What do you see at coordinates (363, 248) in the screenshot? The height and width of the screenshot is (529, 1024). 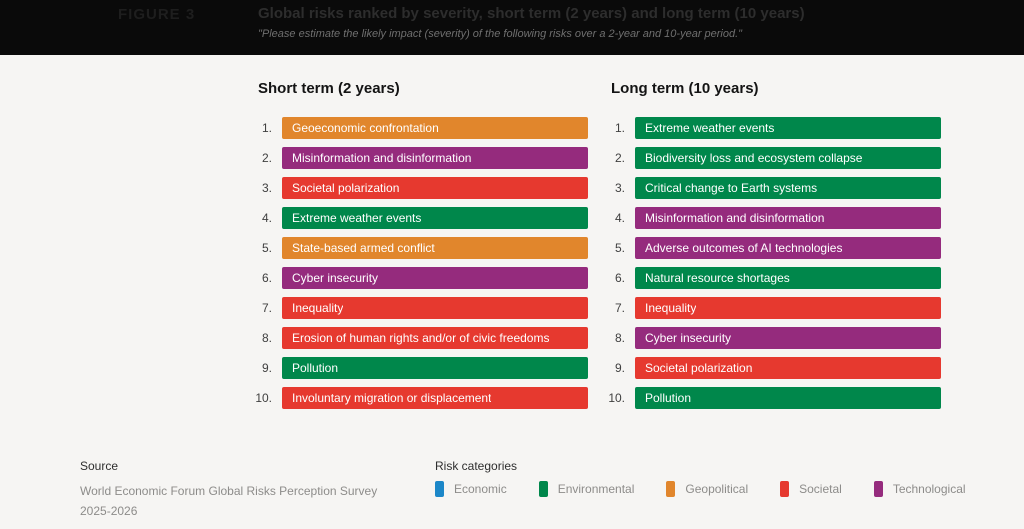 I see `risk-bar-label: State-based armed conflict` at bounding box center [363, 248].